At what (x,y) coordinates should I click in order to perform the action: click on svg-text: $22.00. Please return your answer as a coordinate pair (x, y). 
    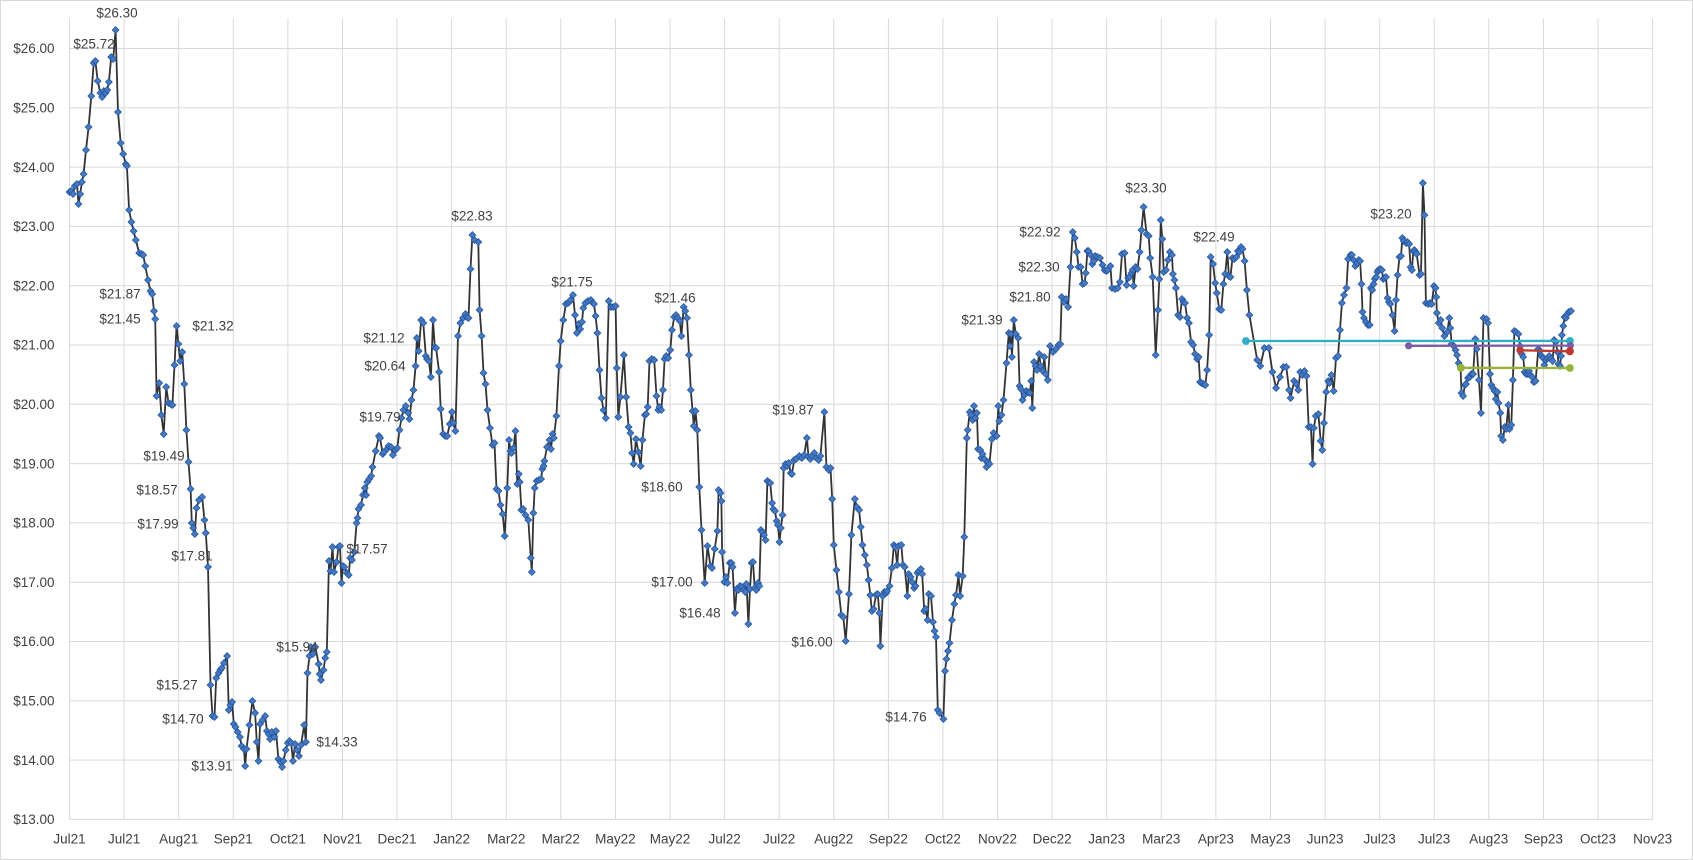
    Looking at the image, I should click on (33, 285).